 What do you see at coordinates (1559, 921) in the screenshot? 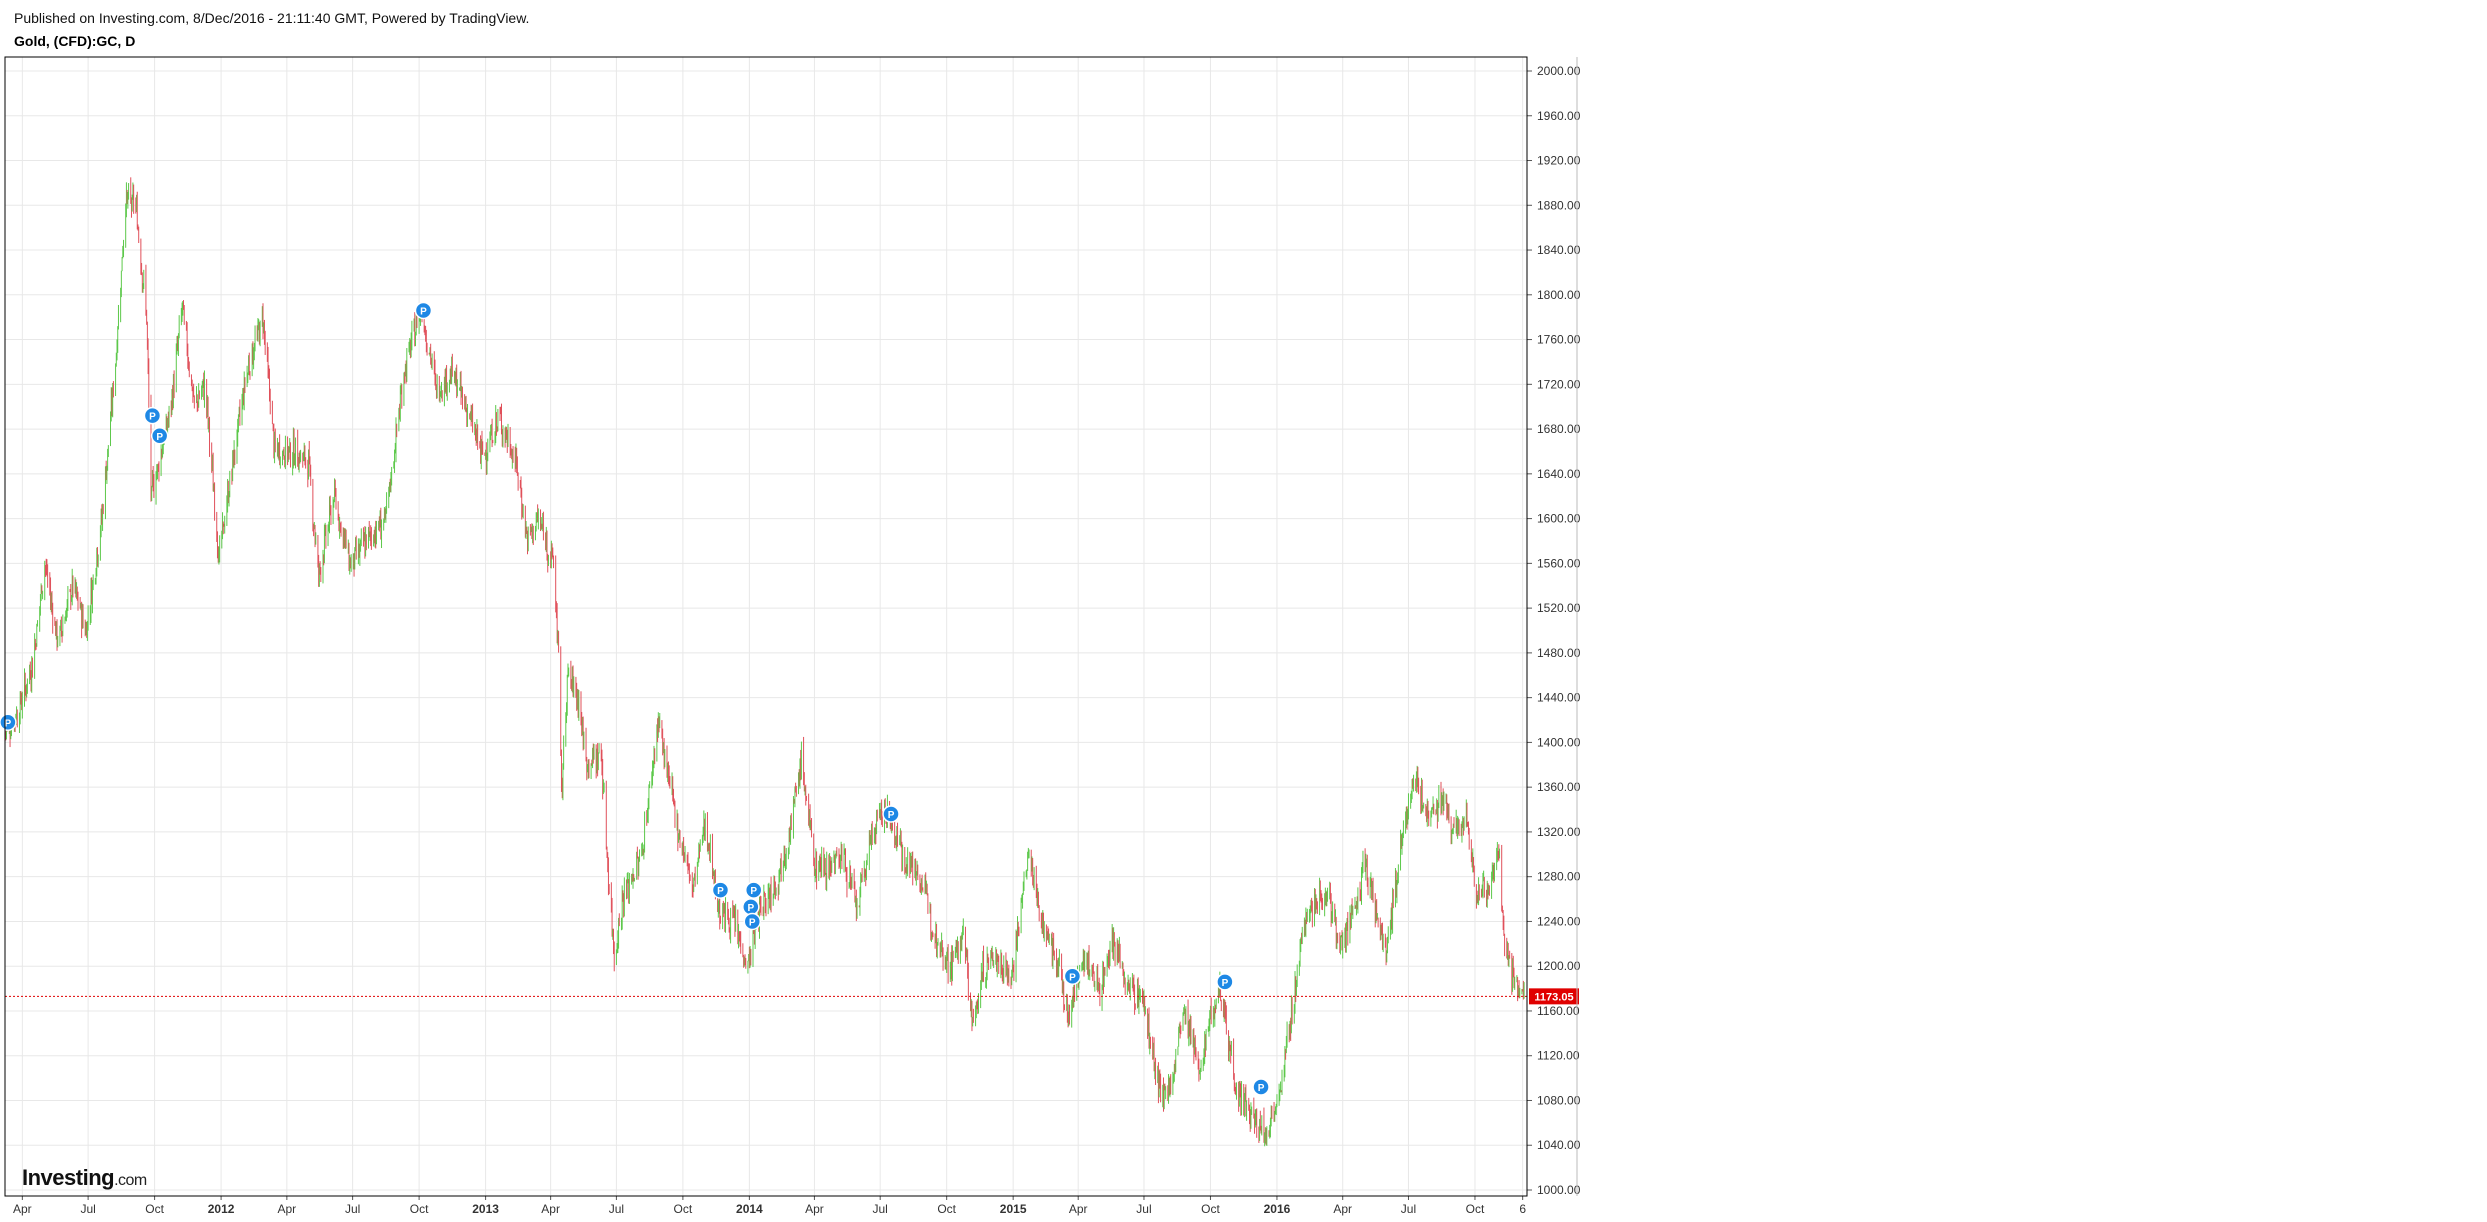
I see `y-tick-label: 1240.00` at bounding box center [1559, 921].